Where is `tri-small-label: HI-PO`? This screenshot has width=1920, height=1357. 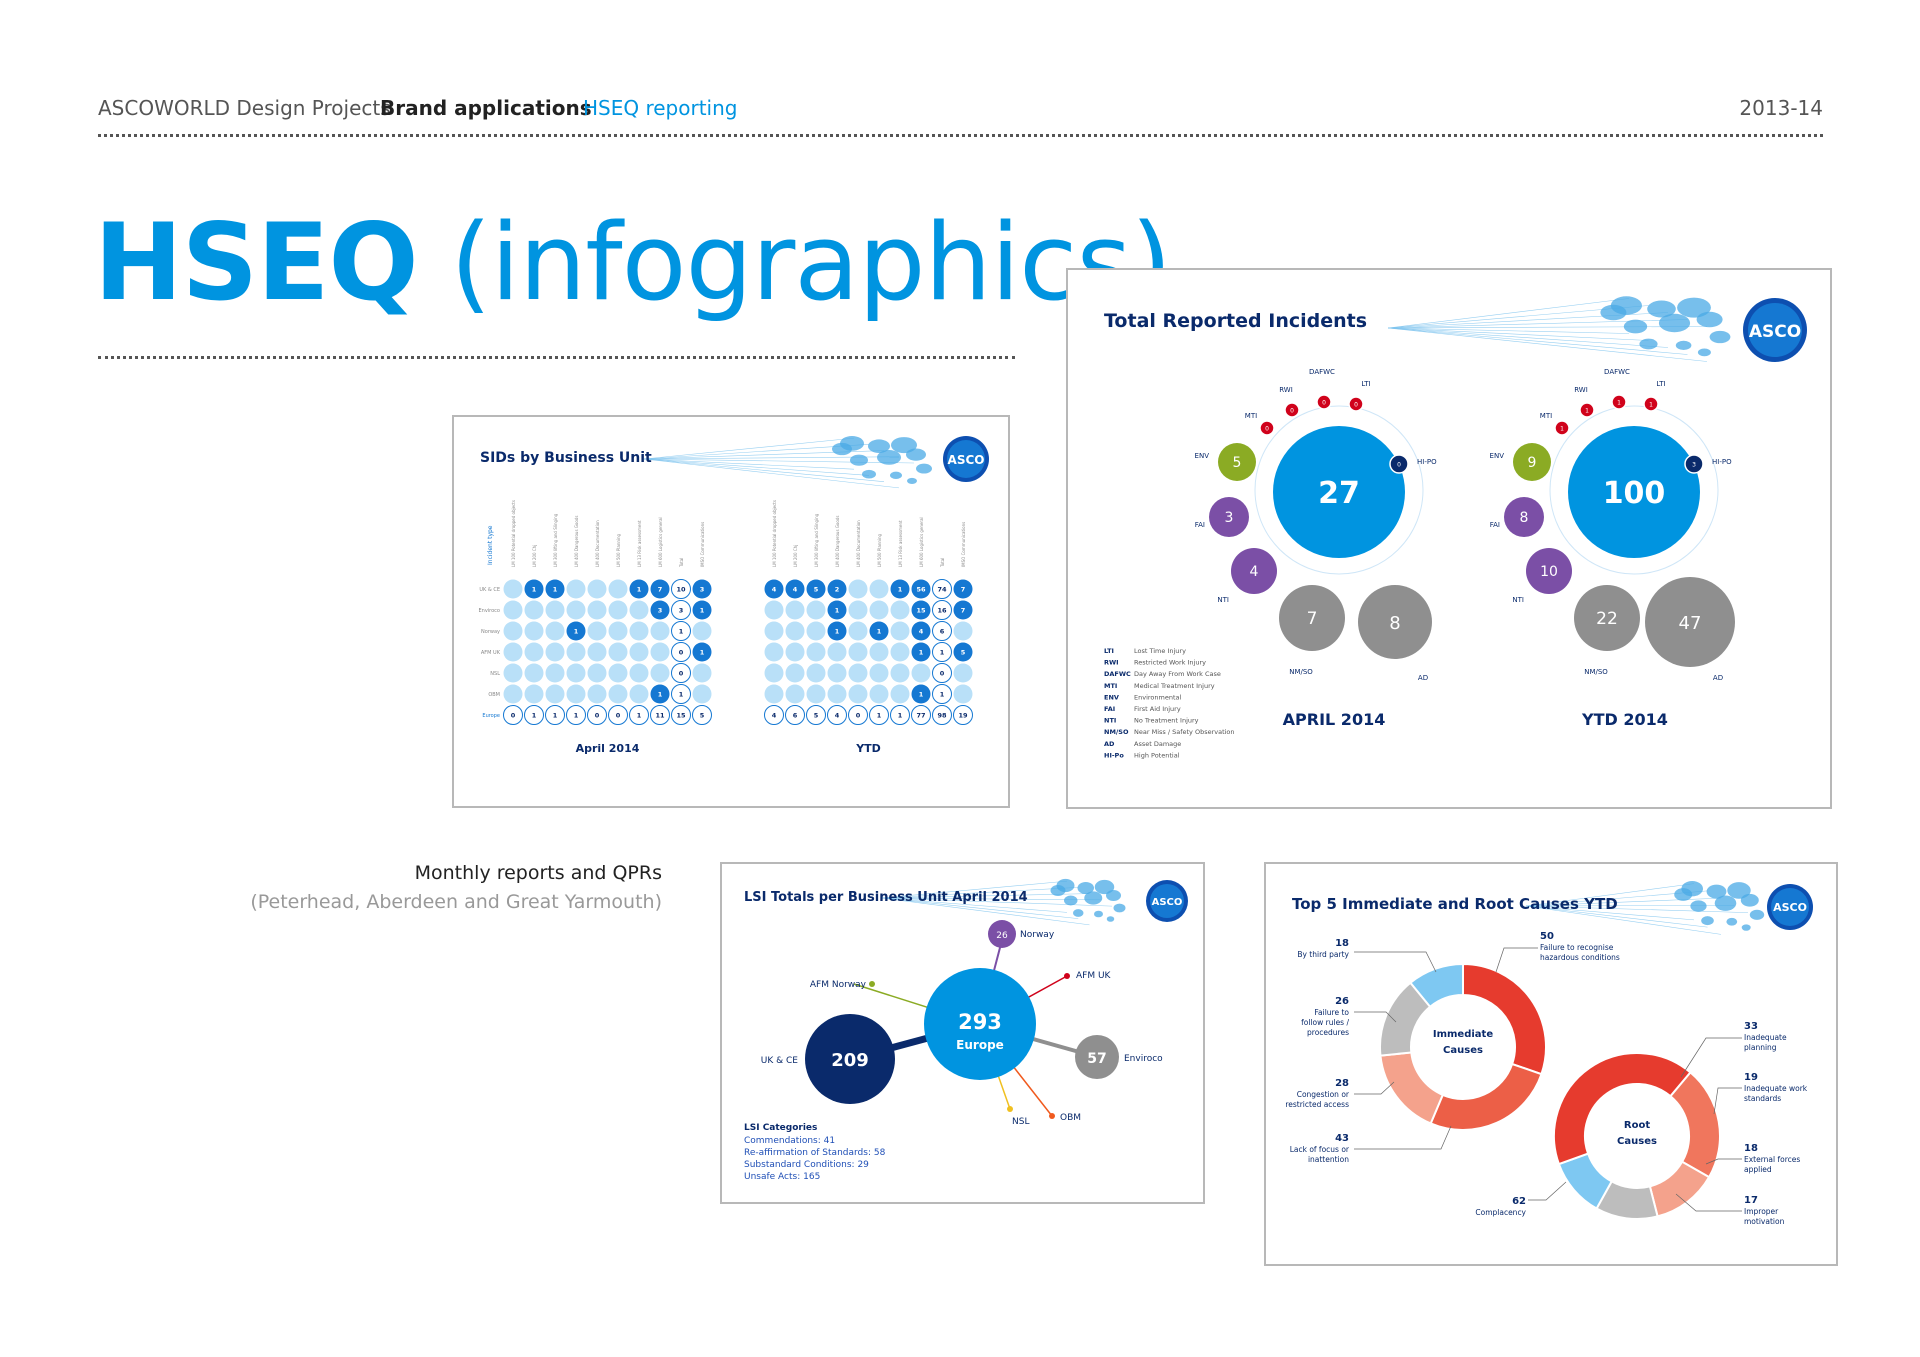
tri-small-label: HI-PO is located at coordinates (1722, 462).